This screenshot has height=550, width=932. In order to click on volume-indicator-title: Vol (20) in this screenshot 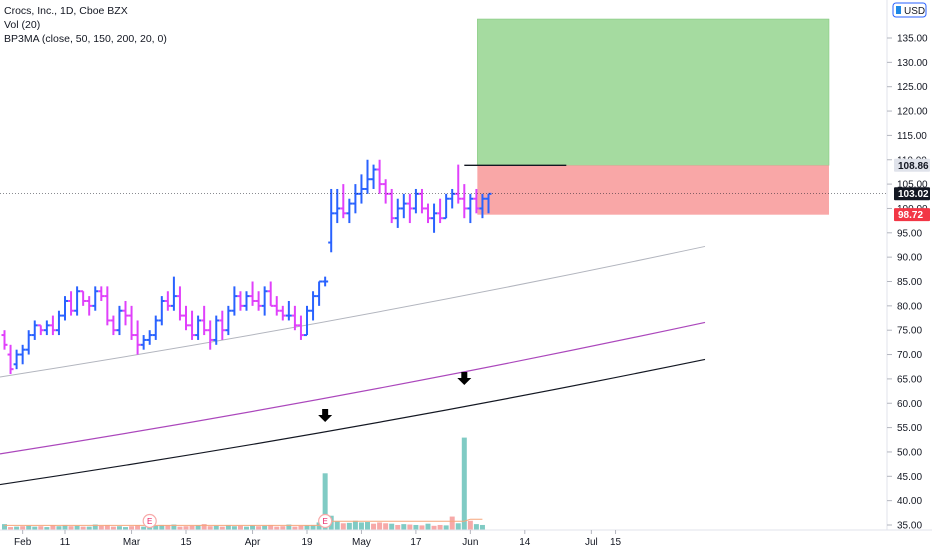, I will do `click(22, 25)`.